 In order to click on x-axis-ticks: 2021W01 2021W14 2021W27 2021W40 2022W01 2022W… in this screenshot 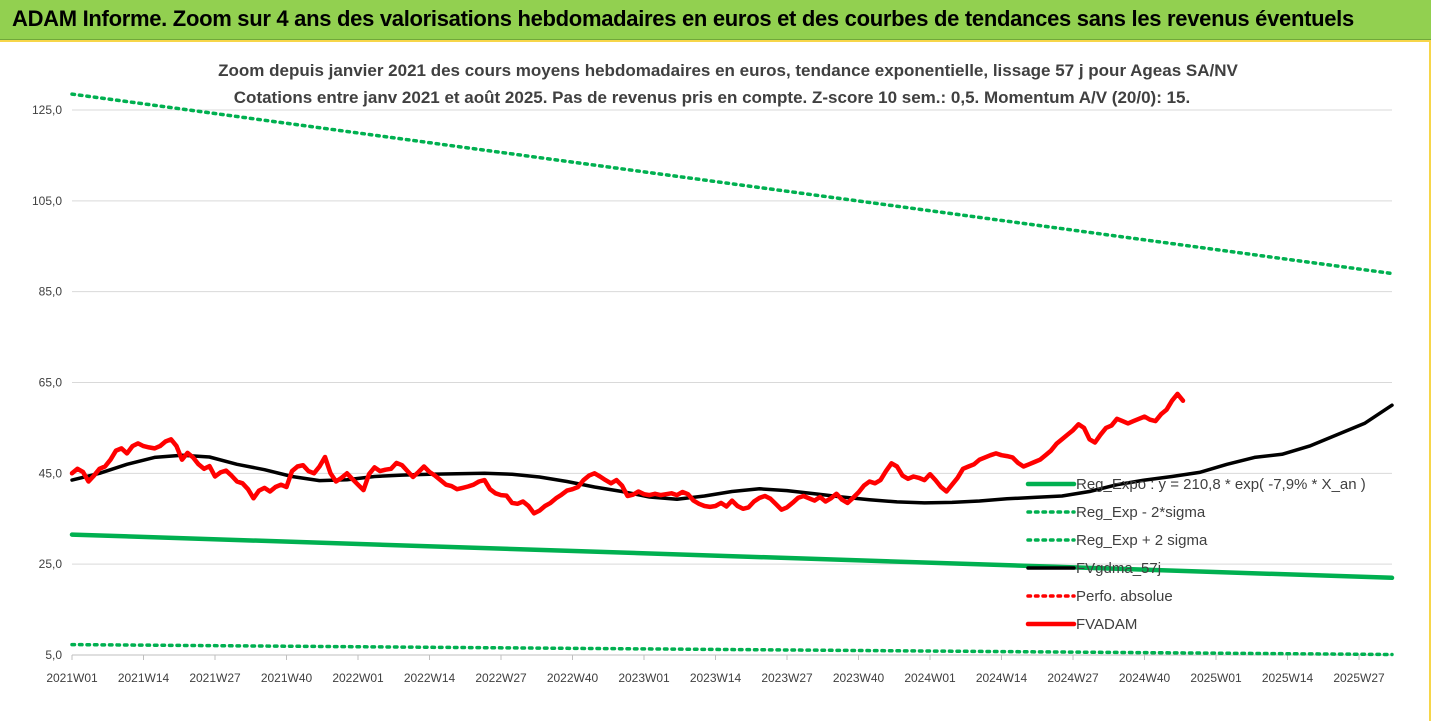, I will do `click(715, 670)`.